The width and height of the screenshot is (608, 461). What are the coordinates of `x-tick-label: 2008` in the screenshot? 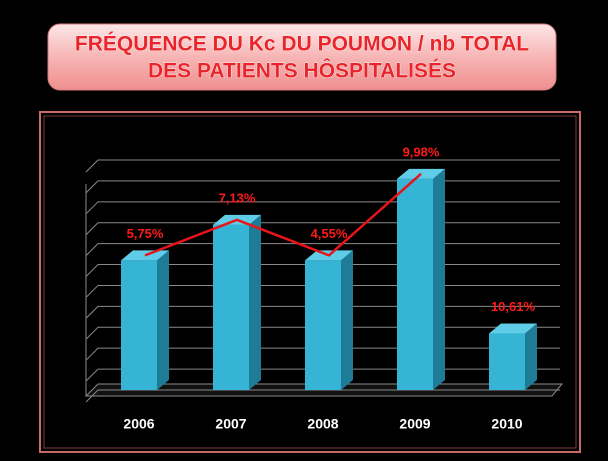 It's located at (322, 424).